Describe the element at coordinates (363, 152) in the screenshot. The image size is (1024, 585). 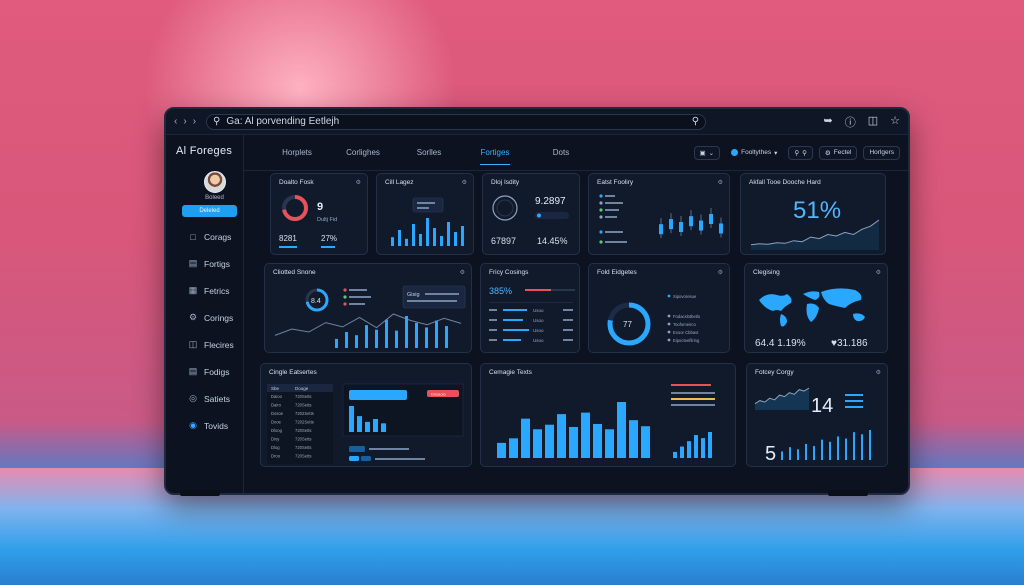
I see `tab-1: Corlighes` at that location.